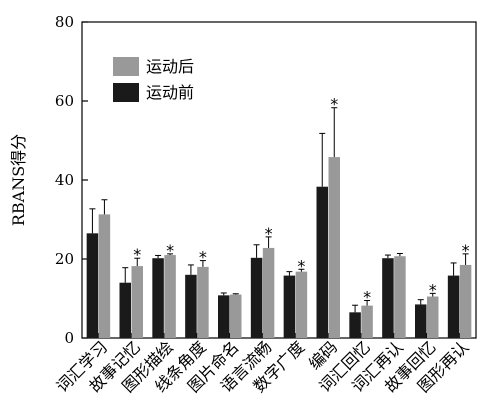 Image resolution: width=481 pixels, height=413 pixels. I want to click on y-tick-label: 80, so click(64, 22).